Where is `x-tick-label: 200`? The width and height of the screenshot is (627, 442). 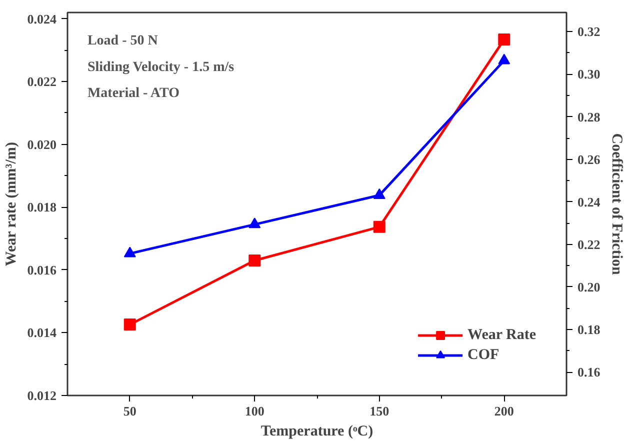 x-tick-label: 200 is located at coordinates (504, 411).